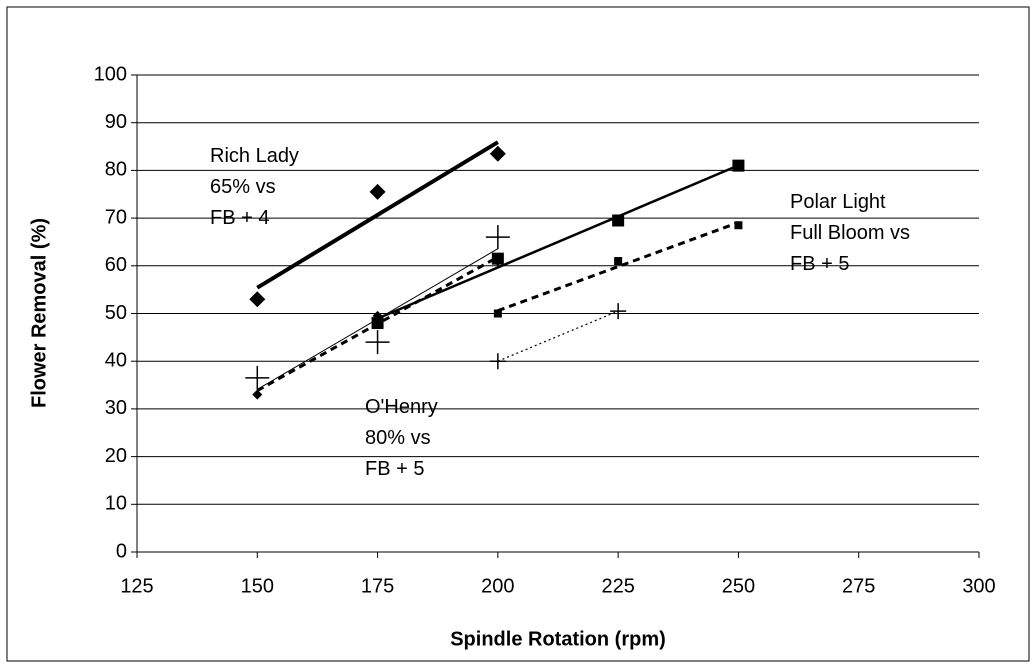 Image resolution: width=1036 pixels, height=666 pixels. I want to click on x-axis-title: Spindle Rotation (rpm), so click(558, 639).